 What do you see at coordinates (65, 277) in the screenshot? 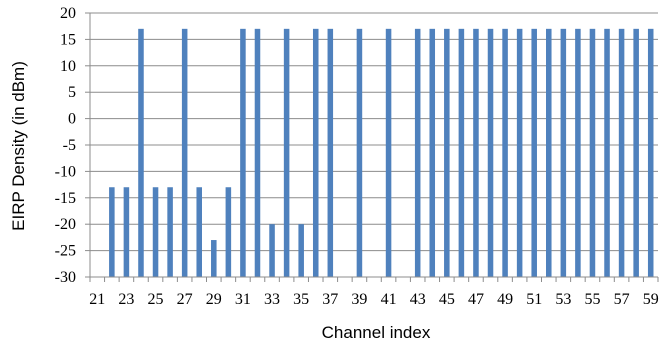
I see `y-tick-label: -30` at bounding box center [65, 277].